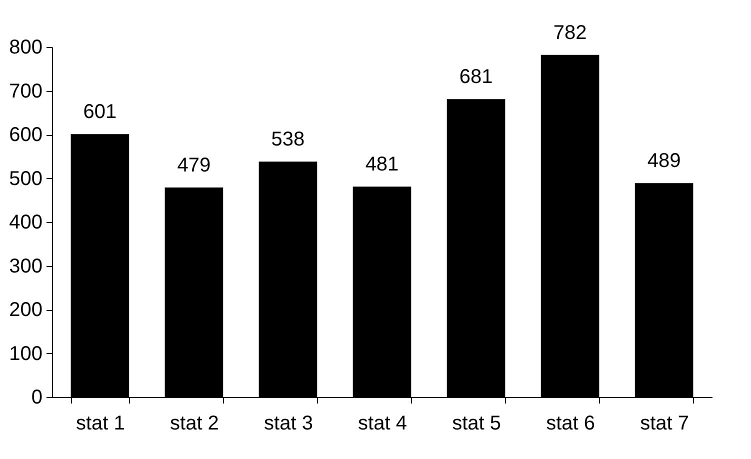 The width and height of the screenshot is (751, 459). I want to click on data-label: 782, so click(570, 33).